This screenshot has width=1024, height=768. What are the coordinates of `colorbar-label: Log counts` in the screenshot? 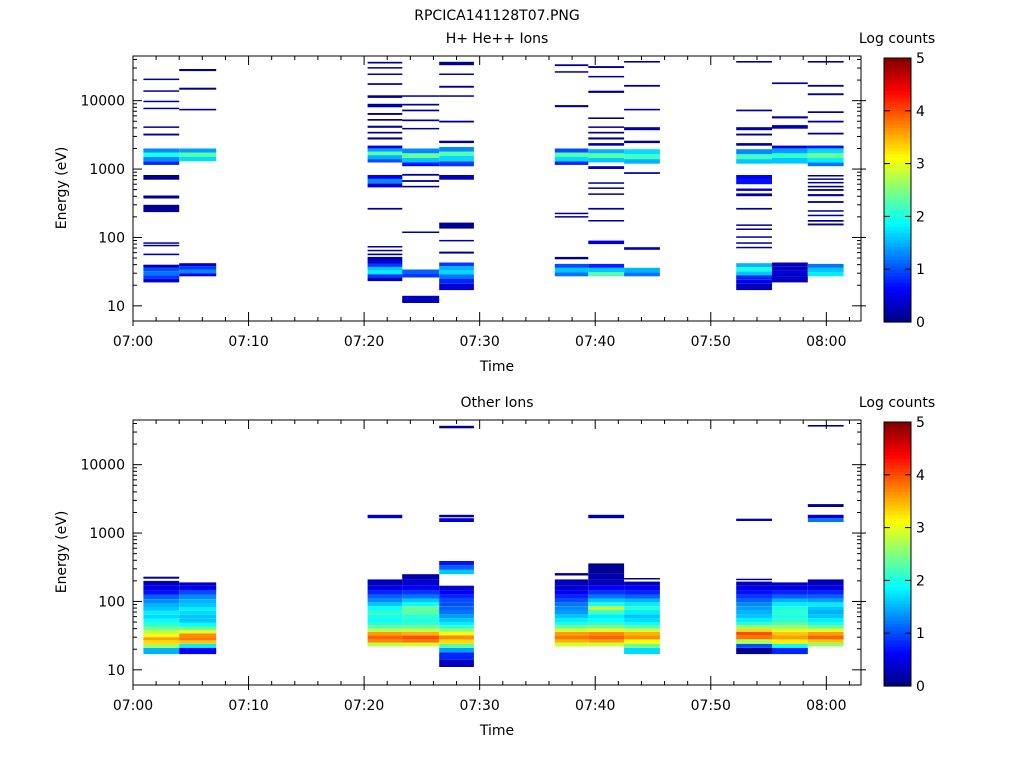 It's located at (897, 403).